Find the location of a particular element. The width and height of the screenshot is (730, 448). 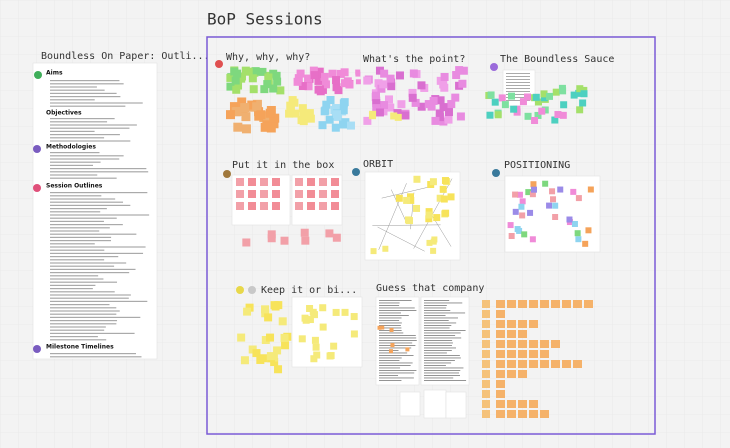

frame-title: BoP Sessions is located at coordinates (265, 19).